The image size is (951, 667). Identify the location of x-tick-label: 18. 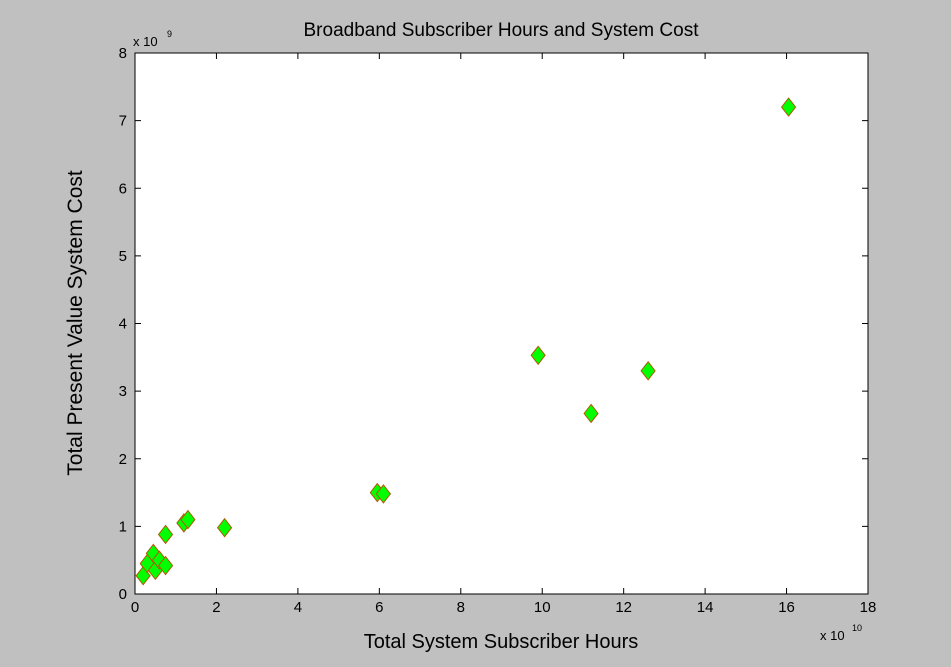
(868, 607).